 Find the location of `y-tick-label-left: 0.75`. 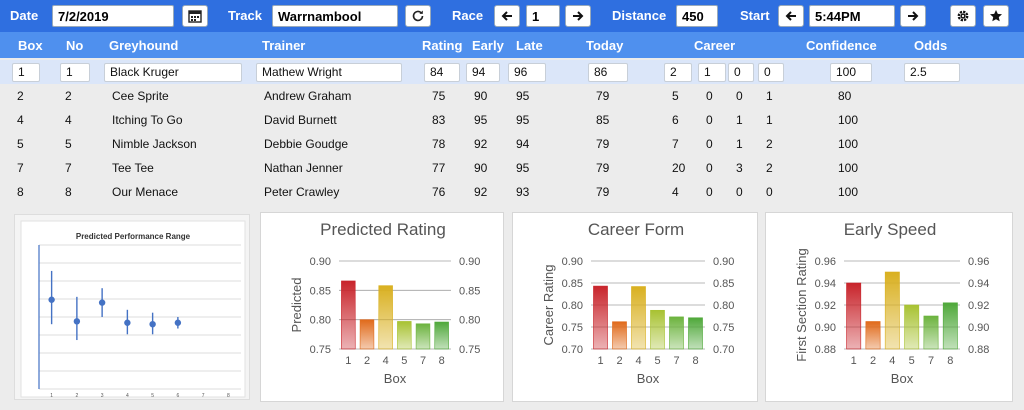

y-tick-label-left: 0.75 is located at coordinates (320, 350).